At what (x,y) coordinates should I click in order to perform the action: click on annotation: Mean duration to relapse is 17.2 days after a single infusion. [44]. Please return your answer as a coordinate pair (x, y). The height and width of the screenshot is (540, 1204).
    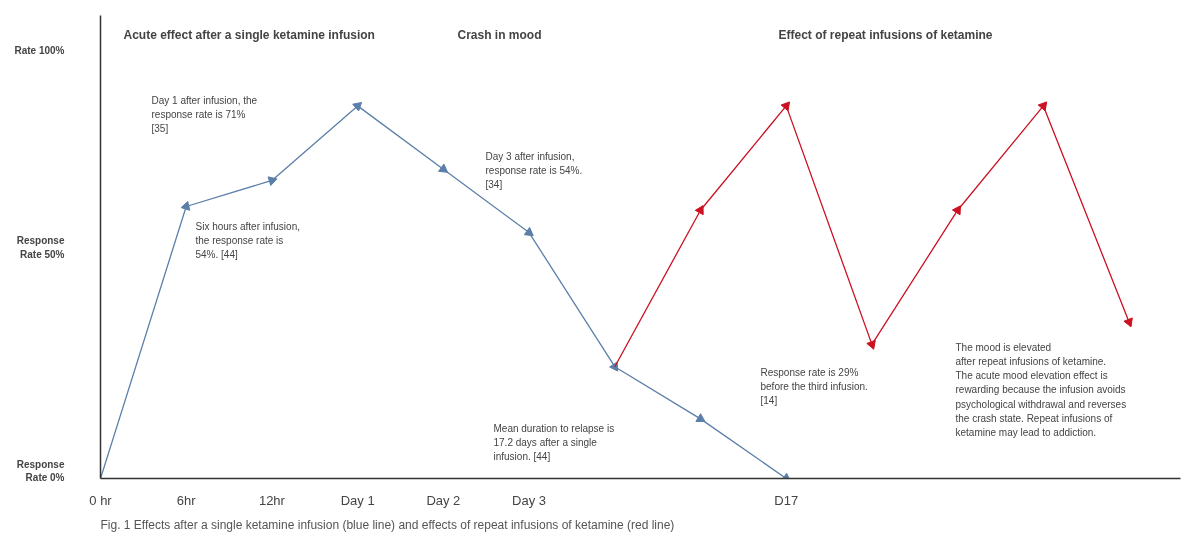
    Looking at the image, I should click on (554, 442).